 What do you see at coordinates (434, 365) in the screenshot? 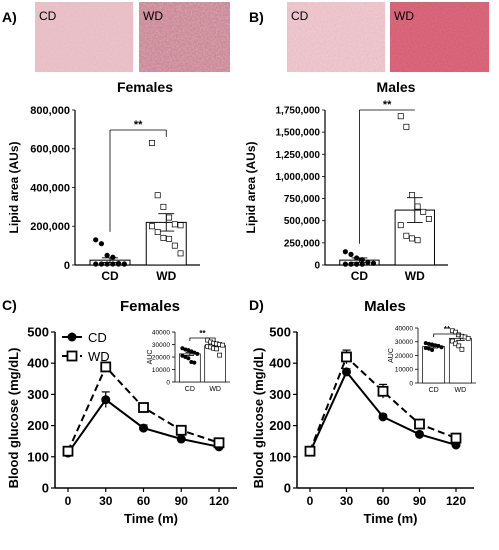
I see `bar-cd` at bounding box center [434, 365].